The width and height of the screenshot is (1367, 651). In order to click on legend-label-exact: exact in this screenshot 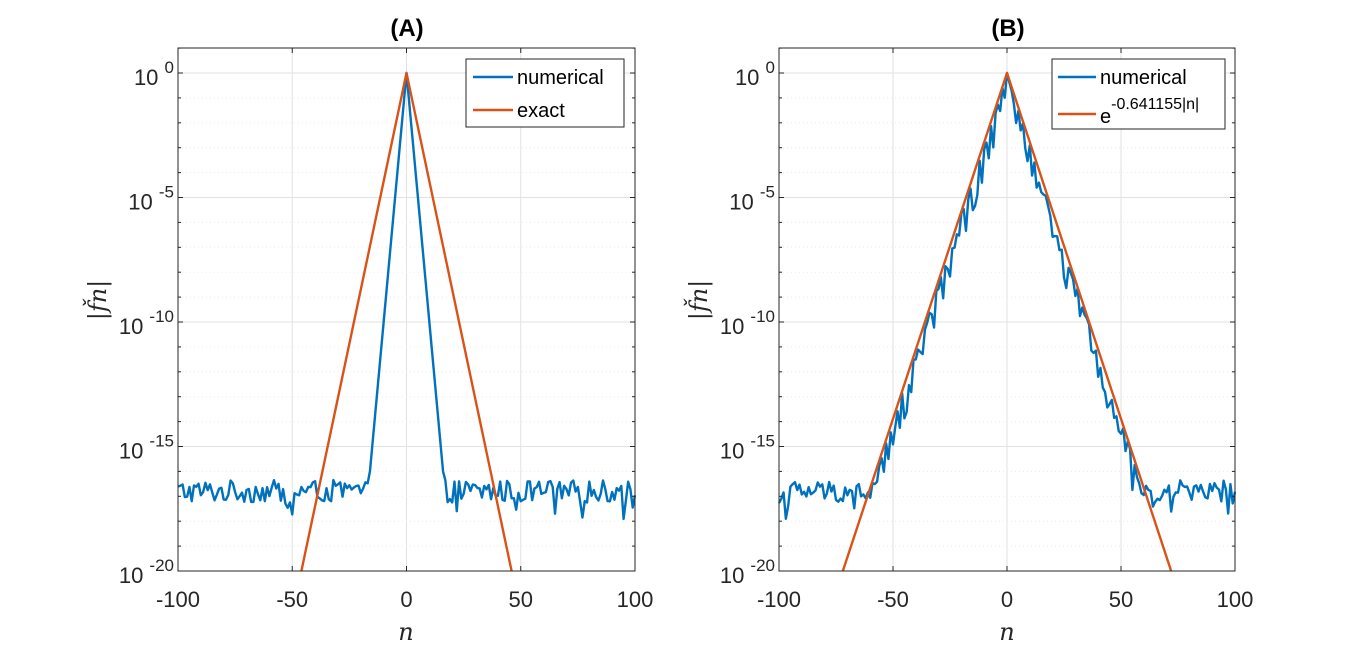, I will do `click(541, 111)`.